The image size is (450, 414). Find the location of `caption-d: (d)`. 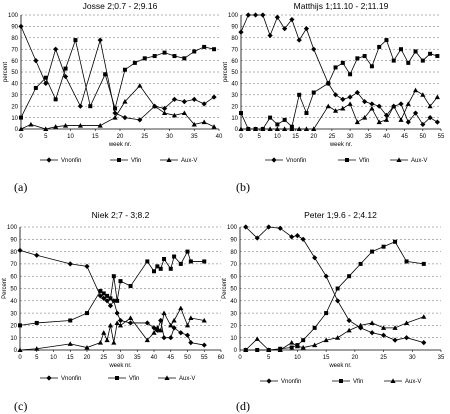

caption-d: (d) is located at coordinates (243, 406).